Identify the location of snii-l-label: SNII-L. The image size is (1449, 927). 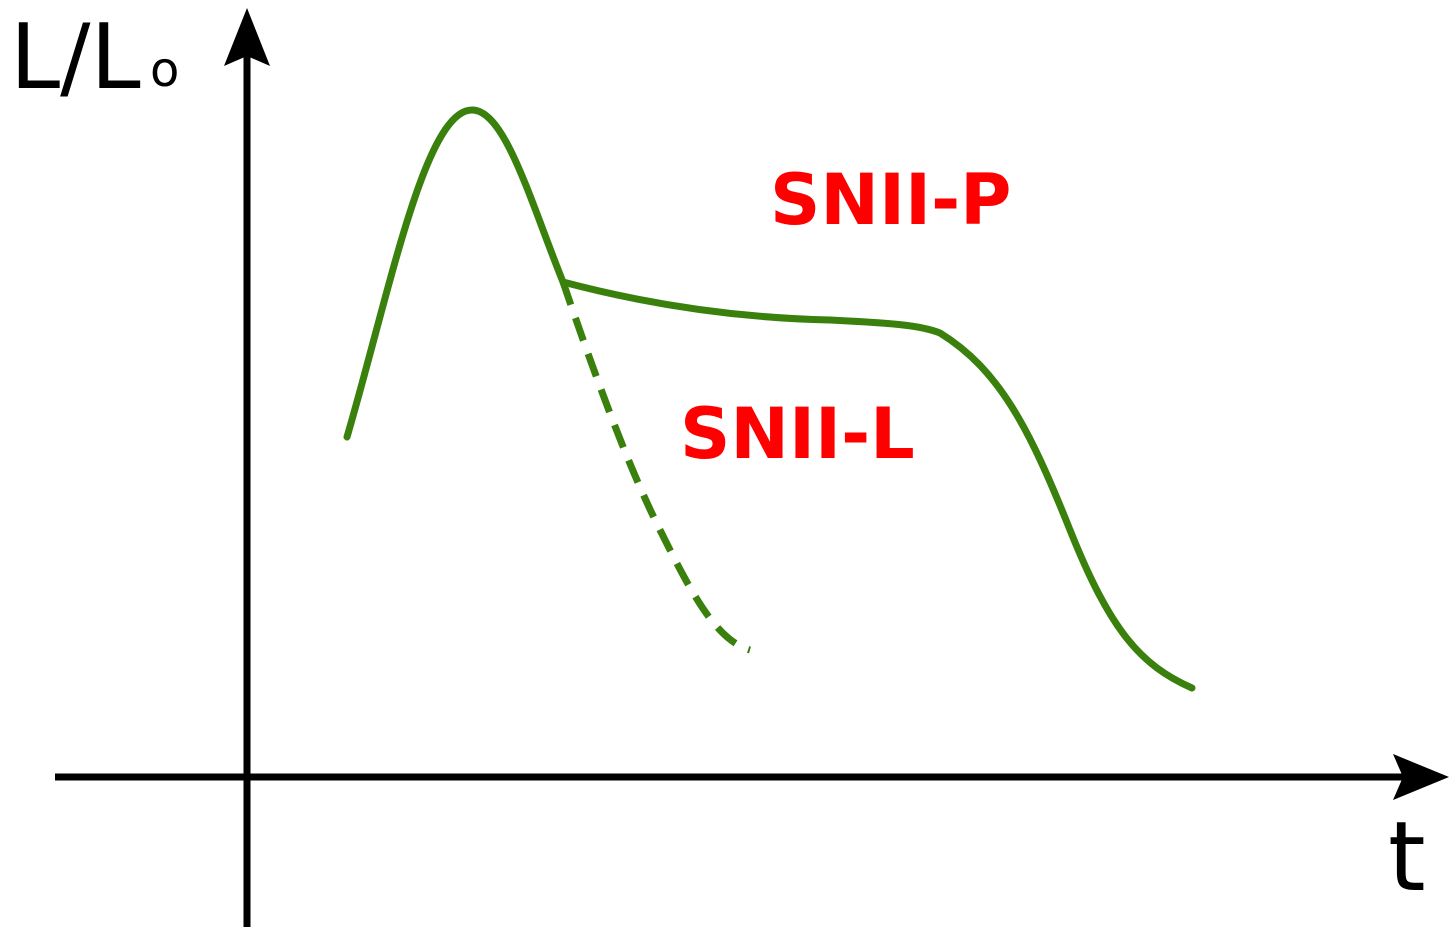
(797, 434).